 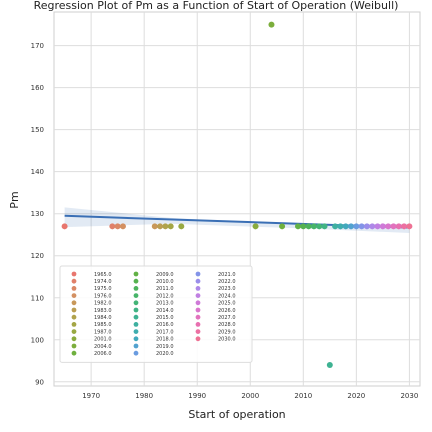 What do you see at coordinates (165, 289) in the screenshot?
I see `legend-entry-label: 2011.0` at bounding box center [165, 289].